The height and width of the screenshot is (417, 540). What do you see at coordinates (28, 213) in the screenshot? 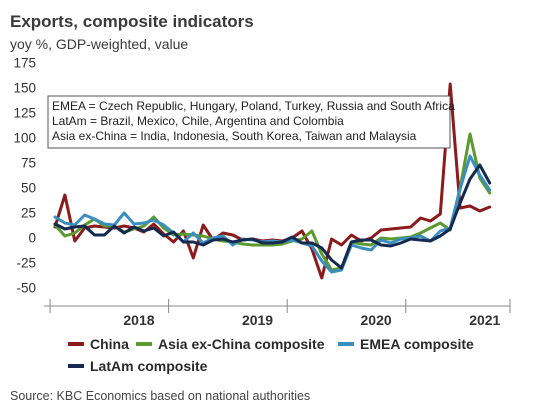
I see `y-tick-label: 25` at bounding box center [28, 213].